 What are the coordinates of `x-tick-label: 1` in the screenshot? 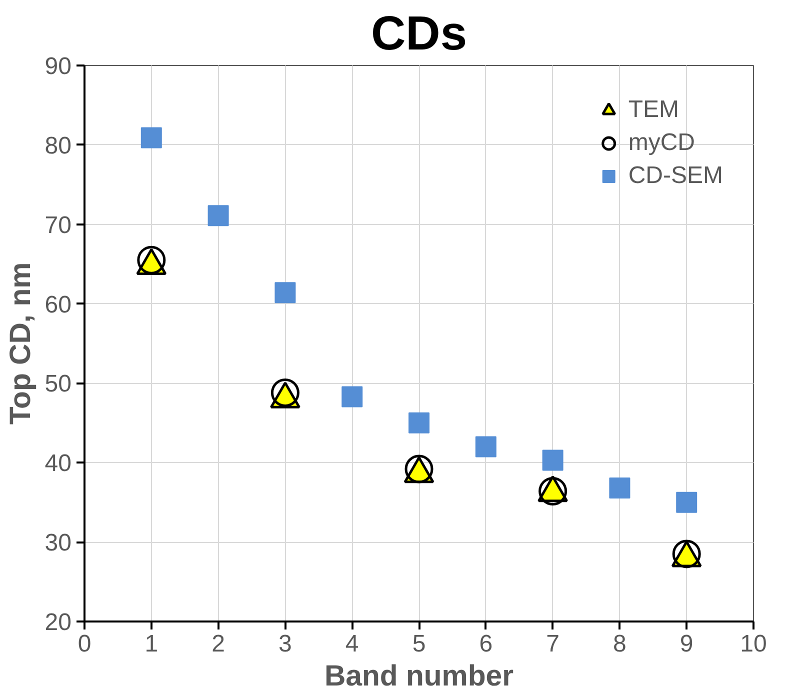 It's located at (151, 644).